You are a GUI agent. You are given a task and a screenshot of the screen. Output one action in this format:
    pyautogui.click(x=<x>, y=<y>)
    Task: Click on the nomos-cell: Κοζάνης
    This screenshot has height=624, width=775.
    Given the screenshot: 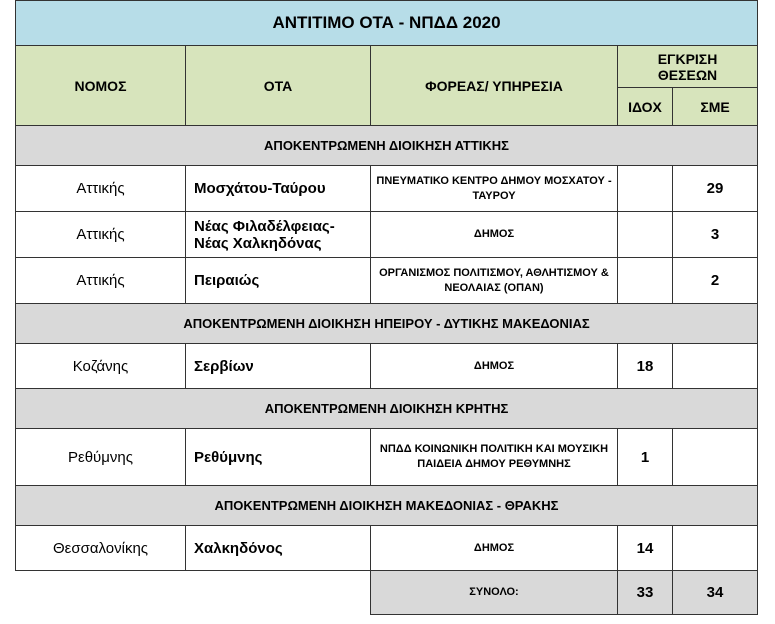 What is the action you would take?
    pyautogui.click(x=100, y=366)
    